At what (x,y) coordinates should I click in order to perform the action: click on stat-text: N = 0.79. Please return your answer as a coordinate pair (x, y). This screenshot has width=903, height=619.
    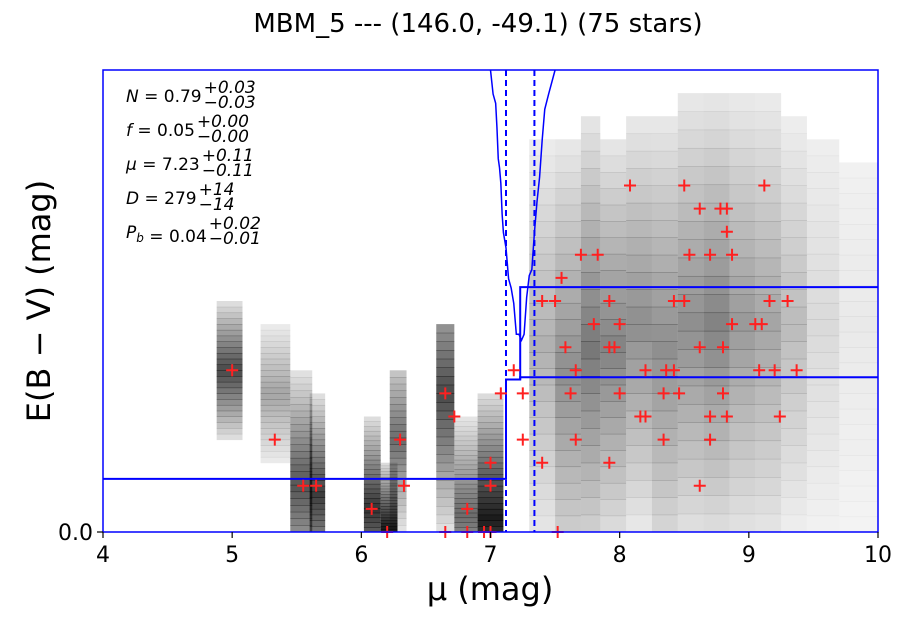
    Looking at the image, I should click on (164, 97).